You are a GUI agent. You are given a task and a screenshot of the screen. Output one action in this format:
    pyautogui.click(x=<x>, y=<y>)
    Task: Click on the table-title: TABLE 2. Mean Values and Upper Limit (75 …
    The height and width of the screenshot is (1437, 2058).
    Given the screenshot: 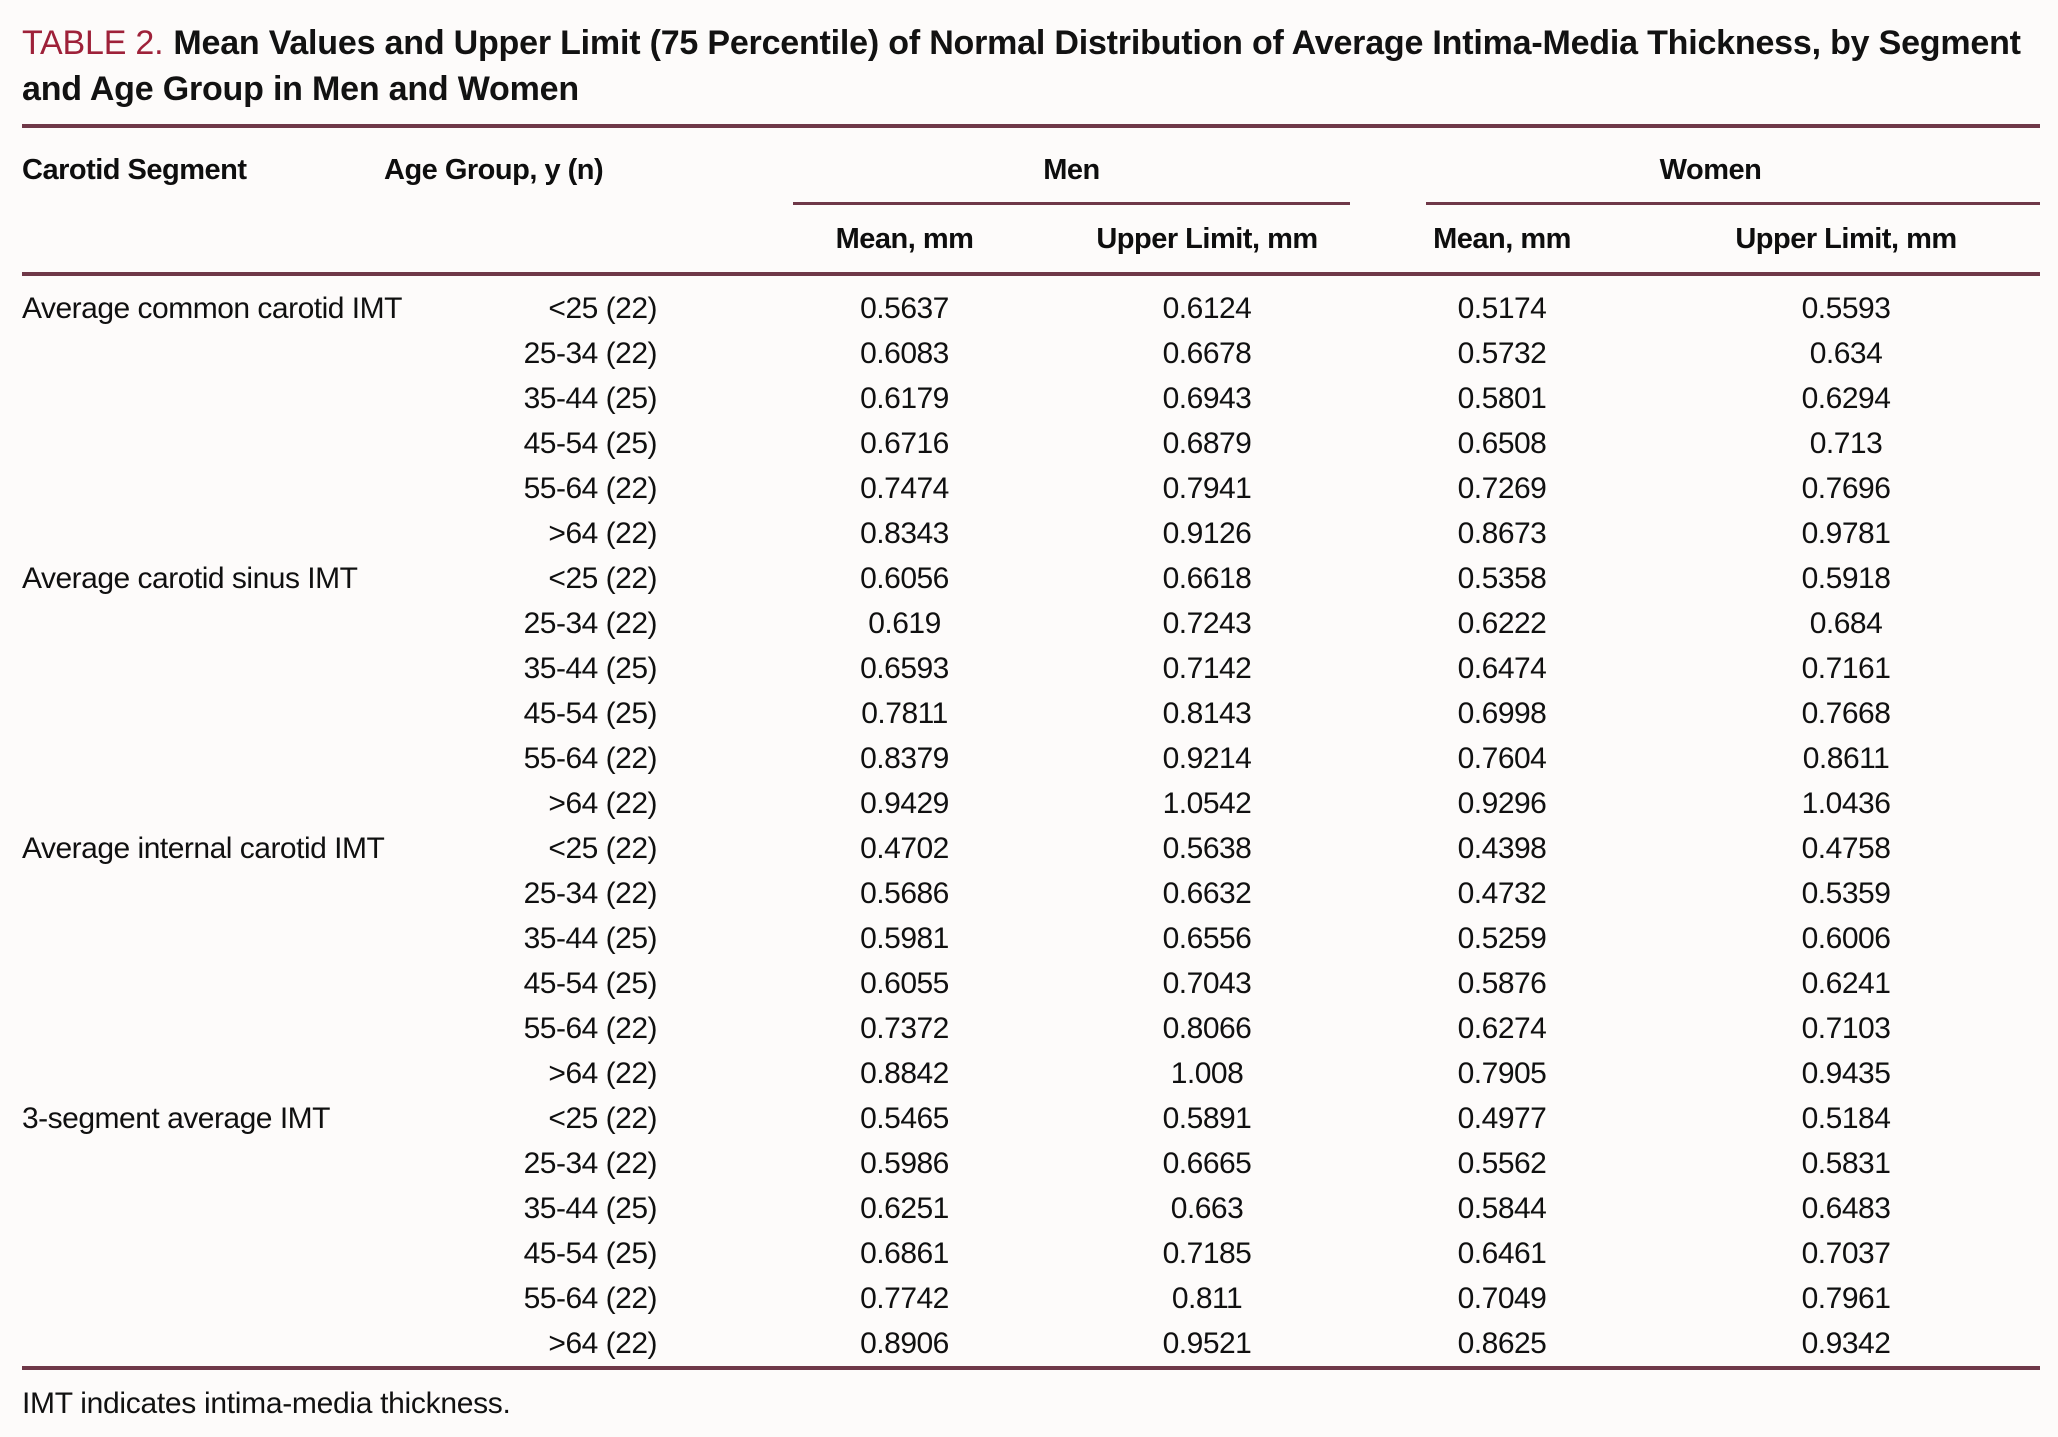 What is the action you would take?
    pyautogui.click(x=1031, y=66)
    